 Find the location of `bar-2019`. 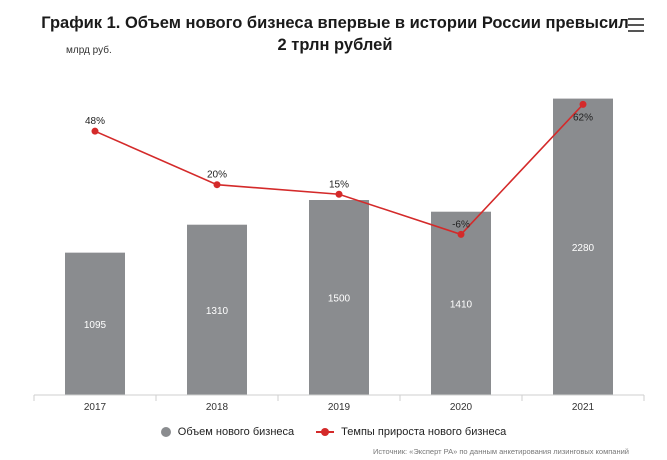

bar-2019 is located at coordinates (339, 297).